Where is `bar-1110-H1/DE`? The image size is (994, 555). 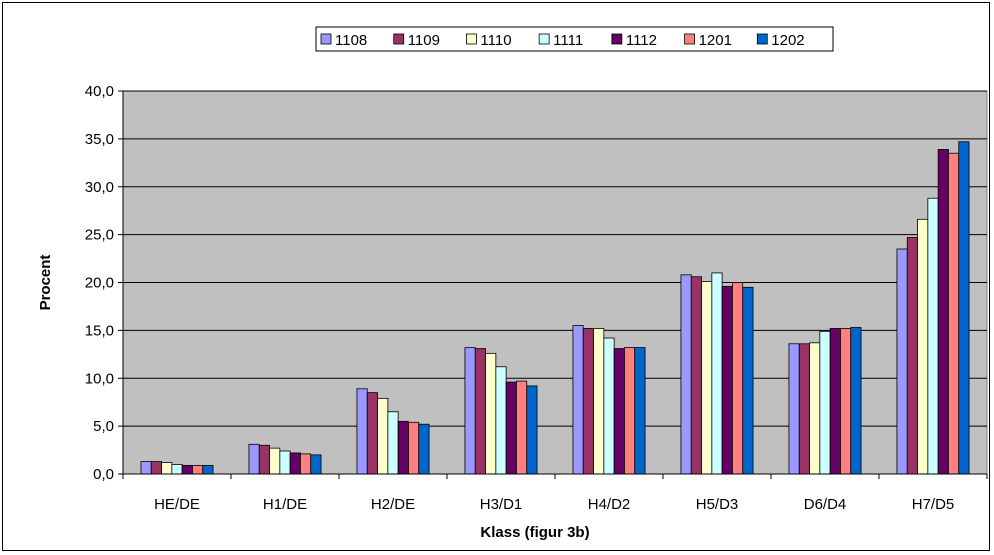 bar-1110-H1/DE is located at coordinates (275, 461).